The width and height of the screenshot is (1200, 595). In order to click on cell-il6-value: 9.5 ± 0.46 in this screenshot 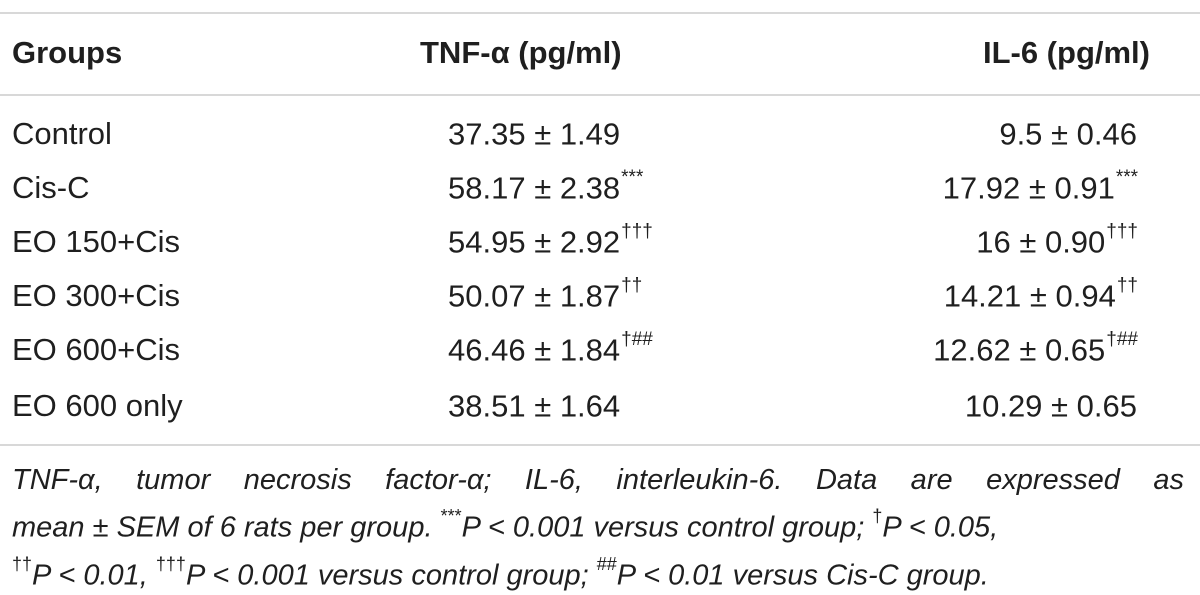, I will do `click(1068, 134)`.